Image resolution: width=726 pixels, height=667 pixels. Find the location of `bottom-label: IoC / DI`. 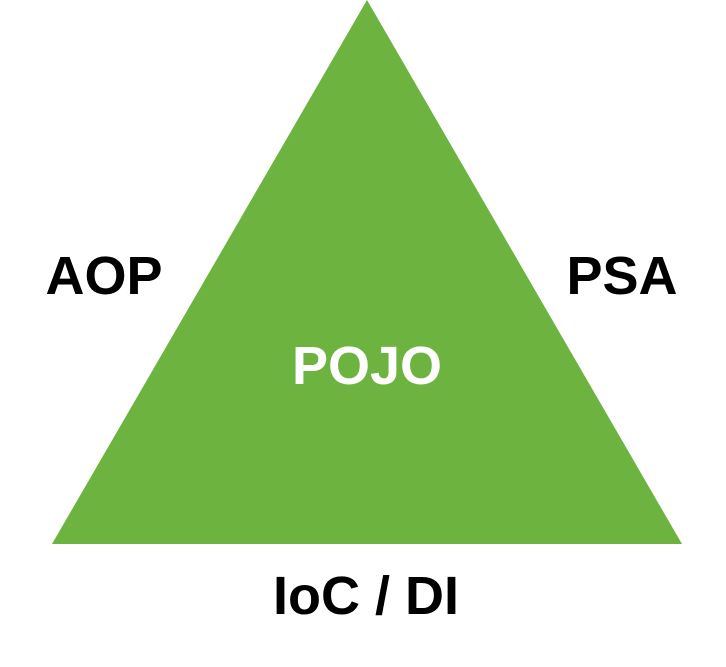

bottom-label: IoC / DI is located at coordinates (366, 596).